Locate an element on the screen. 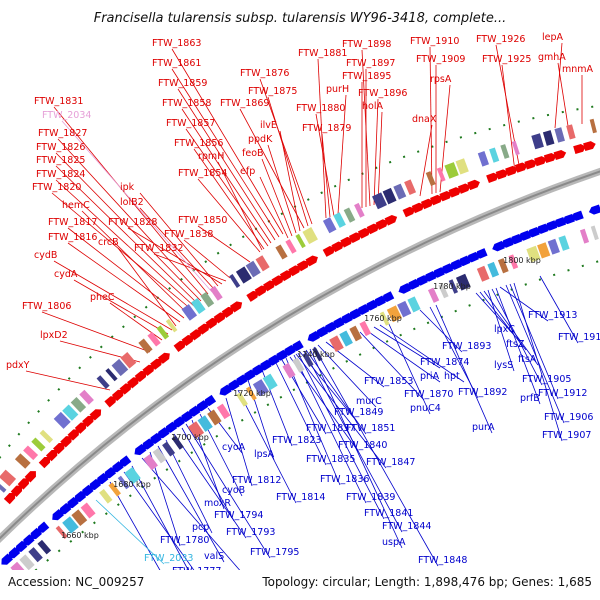 This screenshot has width=600, height=600. forward-gene-label: FTW_1926 is located at coordinates (500, 39).